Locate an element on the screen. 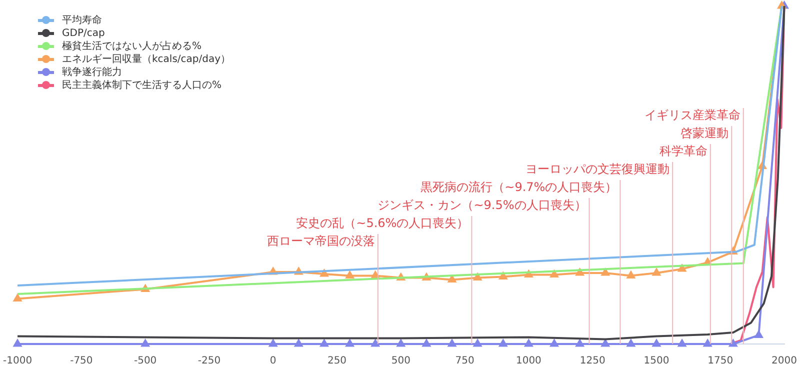 The height and width of the screenshot is (370, 800). x-tick-label: -500 is located at coordinates (145, 361).